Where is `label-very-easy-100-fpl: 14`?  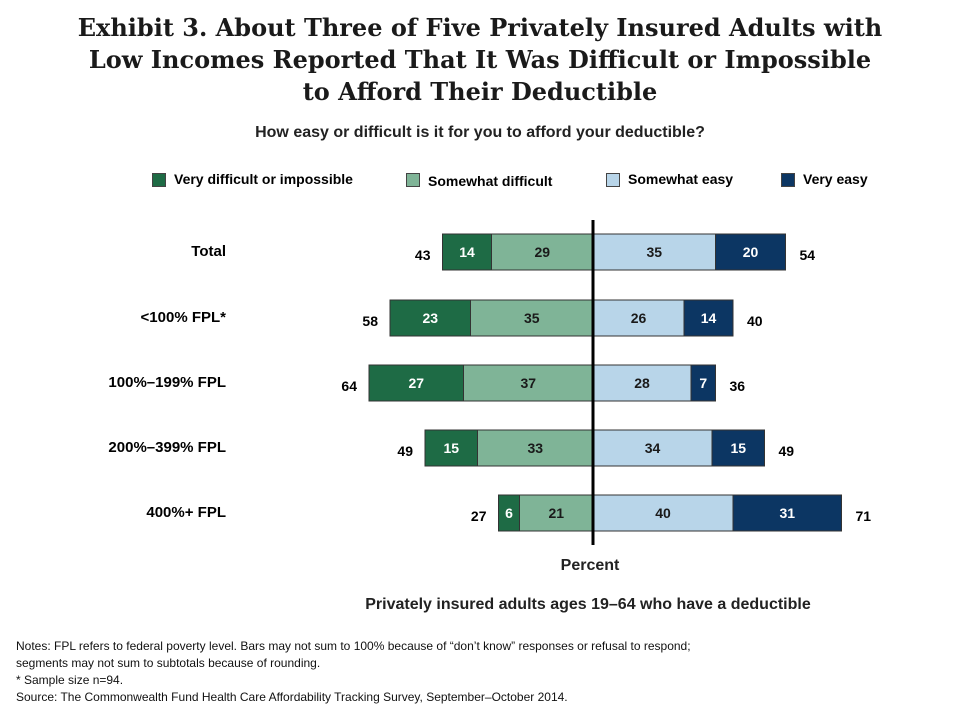
label-very-easy-100-fpl: 14 is located at coordinates (709, 318).